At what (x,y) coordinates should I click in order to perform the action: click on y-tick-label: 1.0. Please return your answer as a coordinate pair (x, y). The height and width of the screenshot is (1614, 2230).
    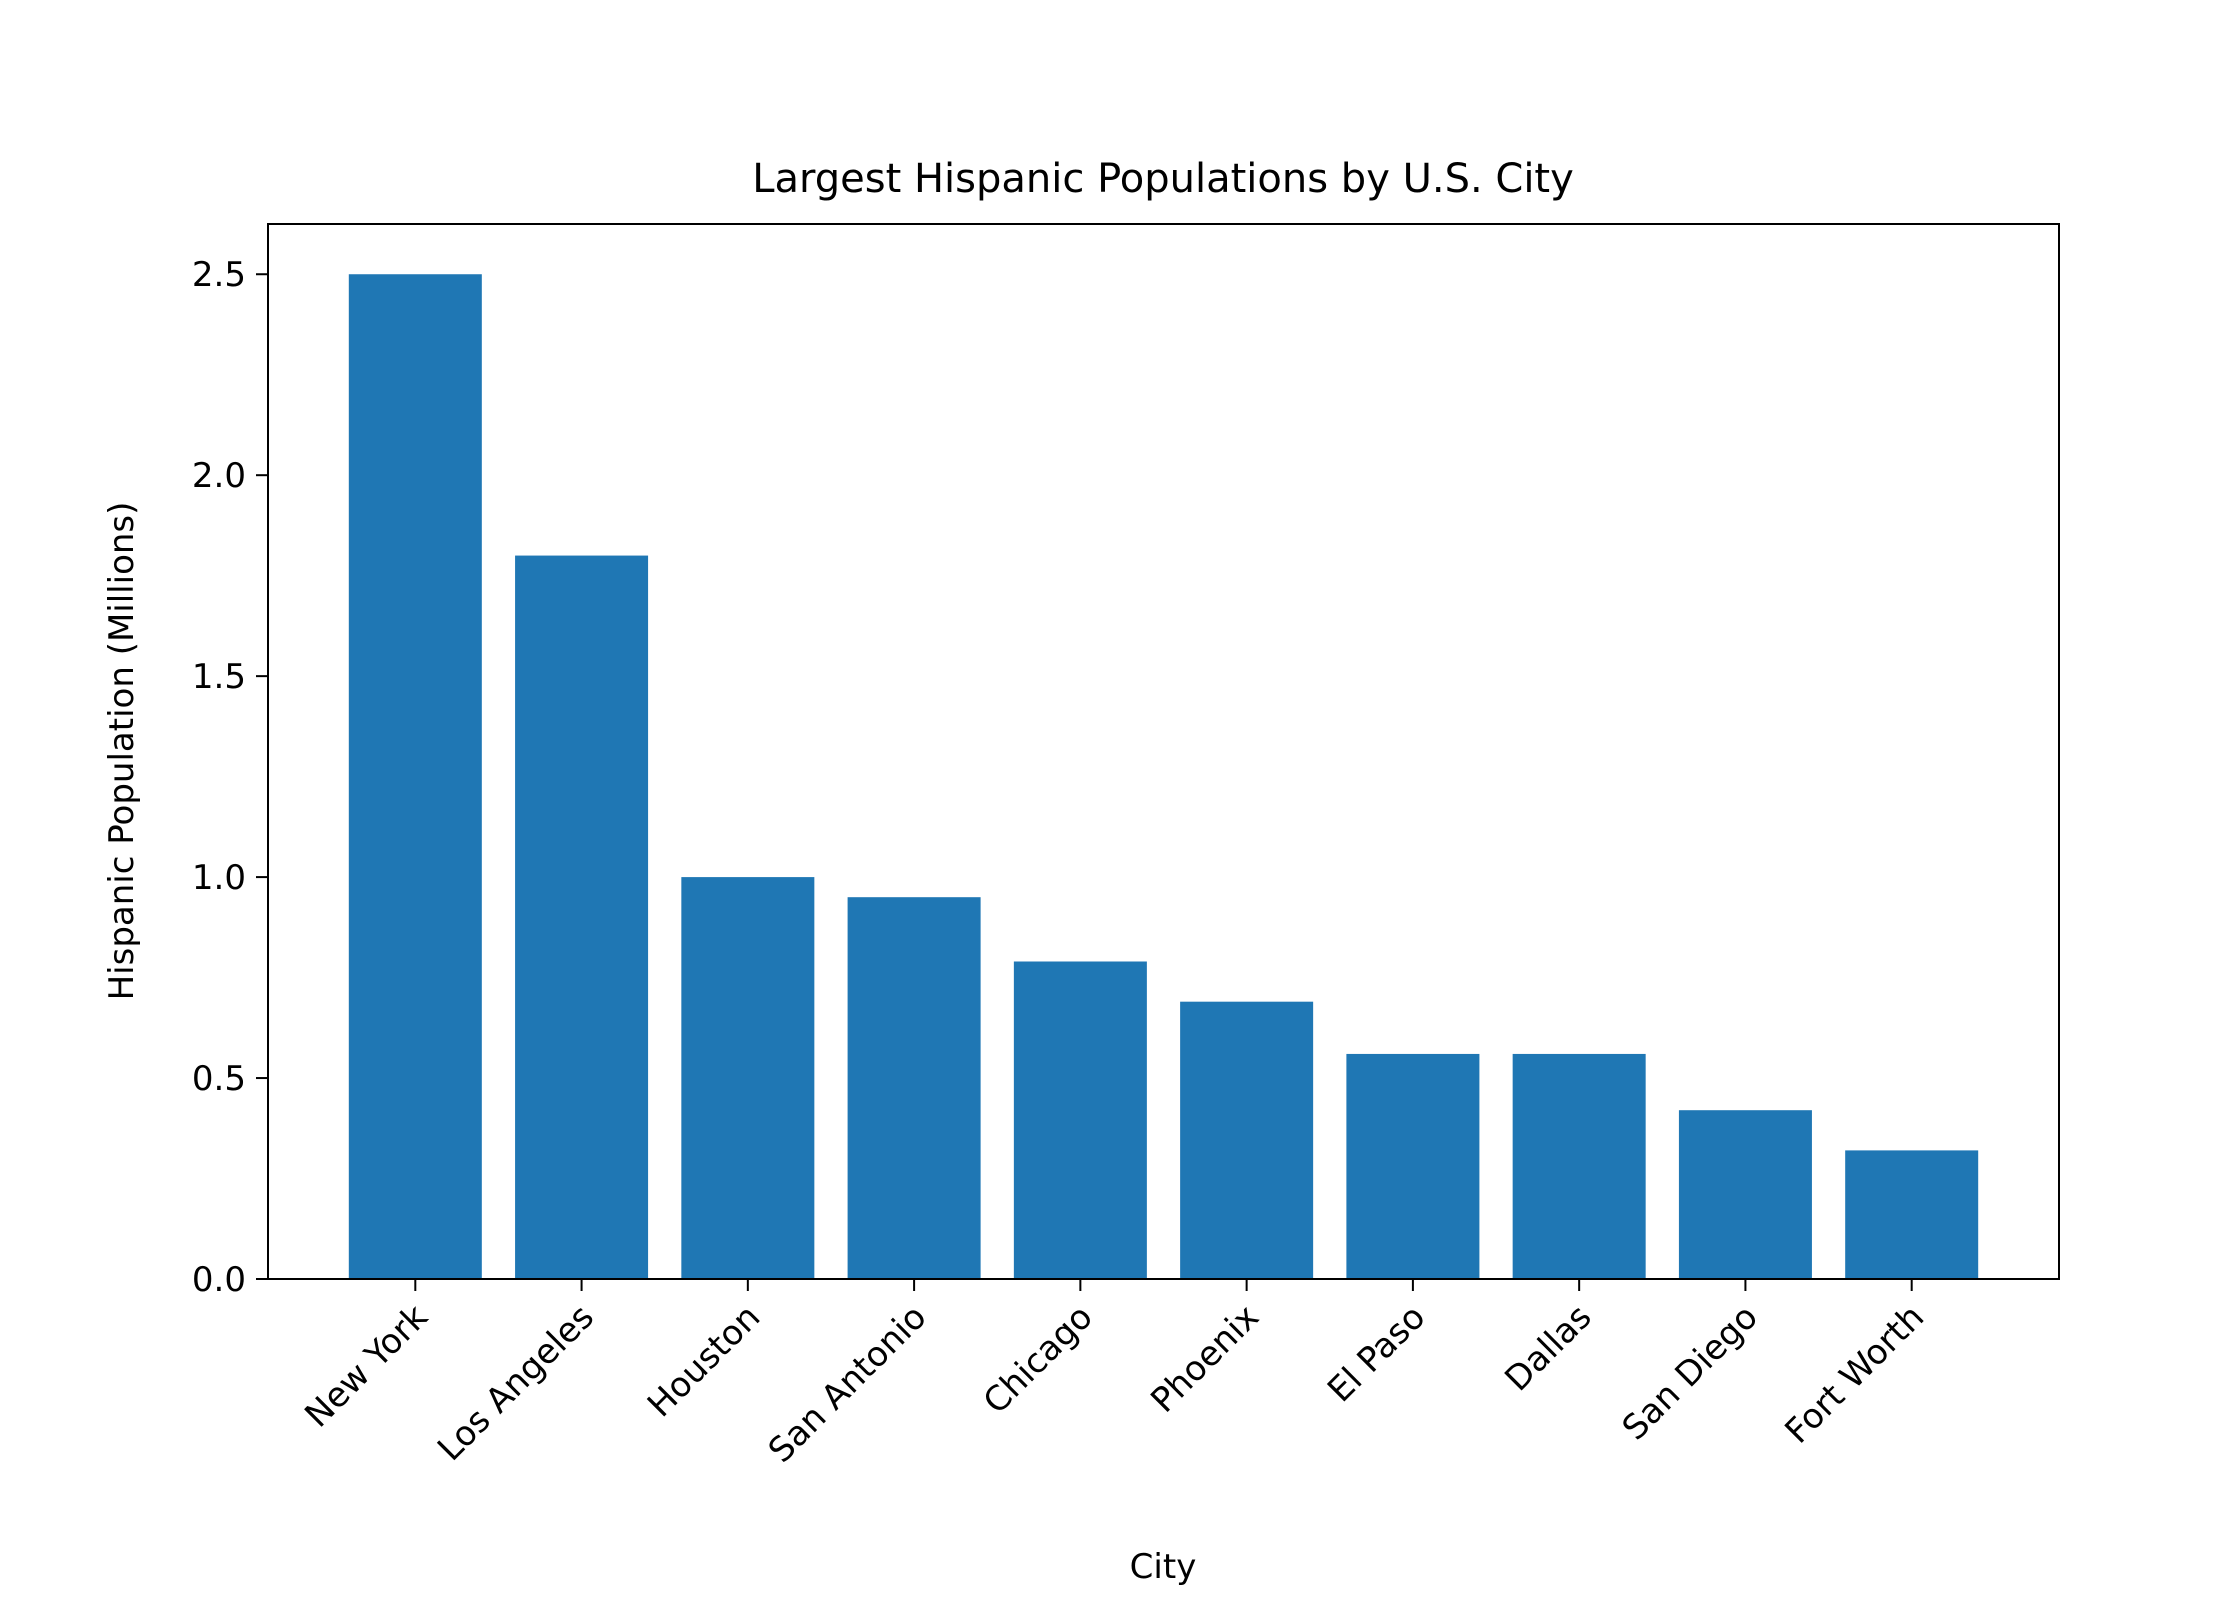
    Looking at the image, I should click on (219, 878).